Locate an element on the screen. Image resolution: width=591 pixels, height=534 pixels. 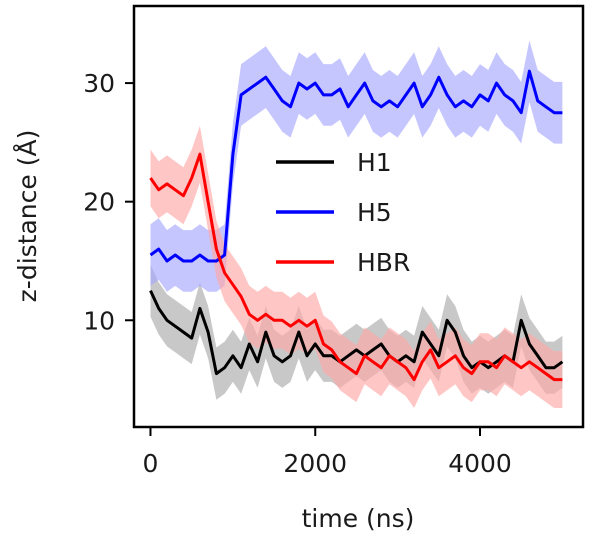
y-tick-label: 10 is located at coordinates (99, 320).